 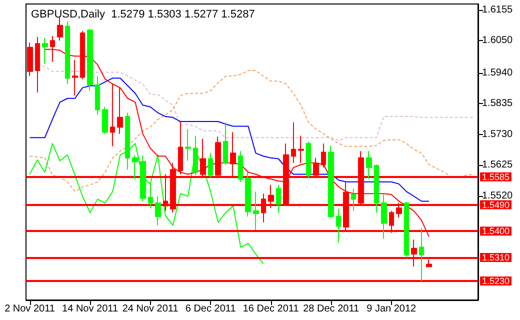 I want to click on ref-line-label: 1.5490, so click(x=496, y=205).